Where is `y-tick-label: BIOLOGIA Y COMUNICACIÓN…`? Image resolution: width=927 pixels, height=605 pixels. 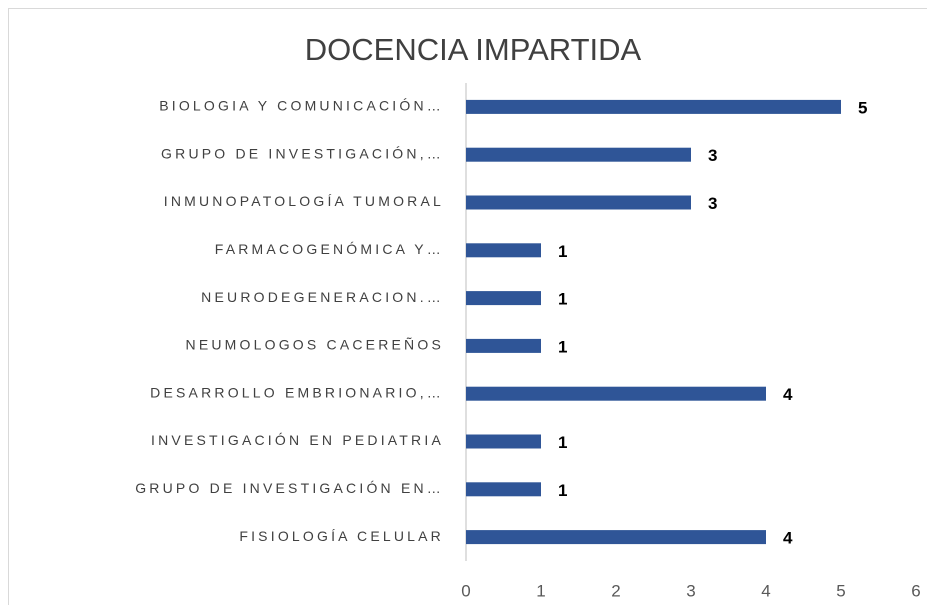 y-tick-label: BIOLOGIA Y COMUNICACIÓN… is located at coordinates (301, 106).